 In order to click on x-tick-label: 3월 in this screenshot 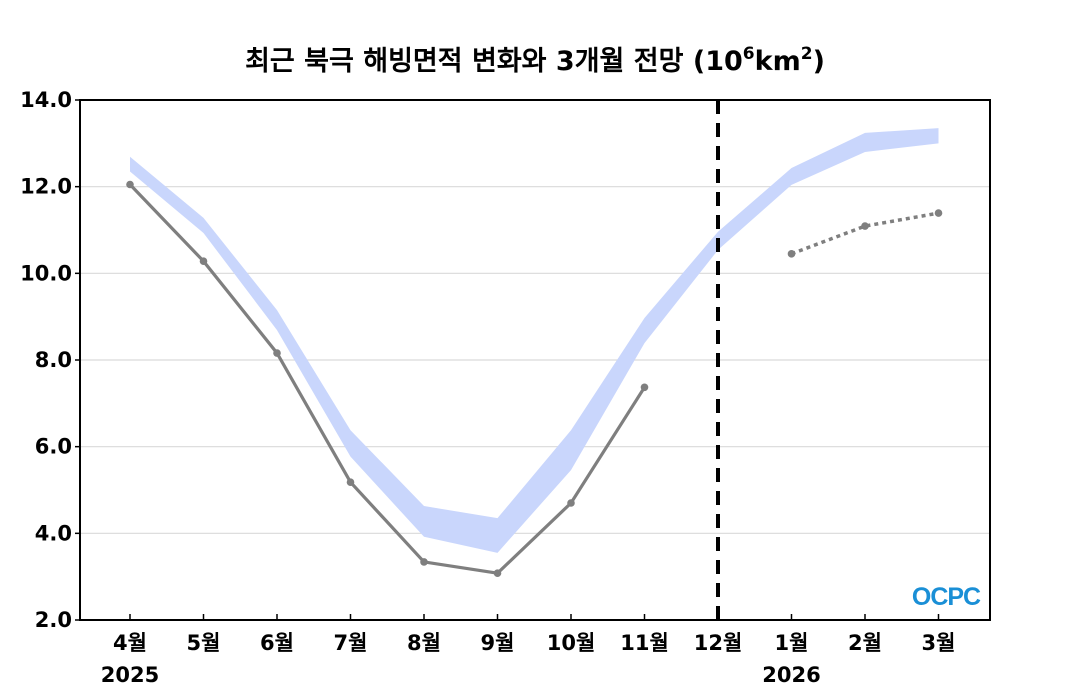, I will do `click(939, 643)`.